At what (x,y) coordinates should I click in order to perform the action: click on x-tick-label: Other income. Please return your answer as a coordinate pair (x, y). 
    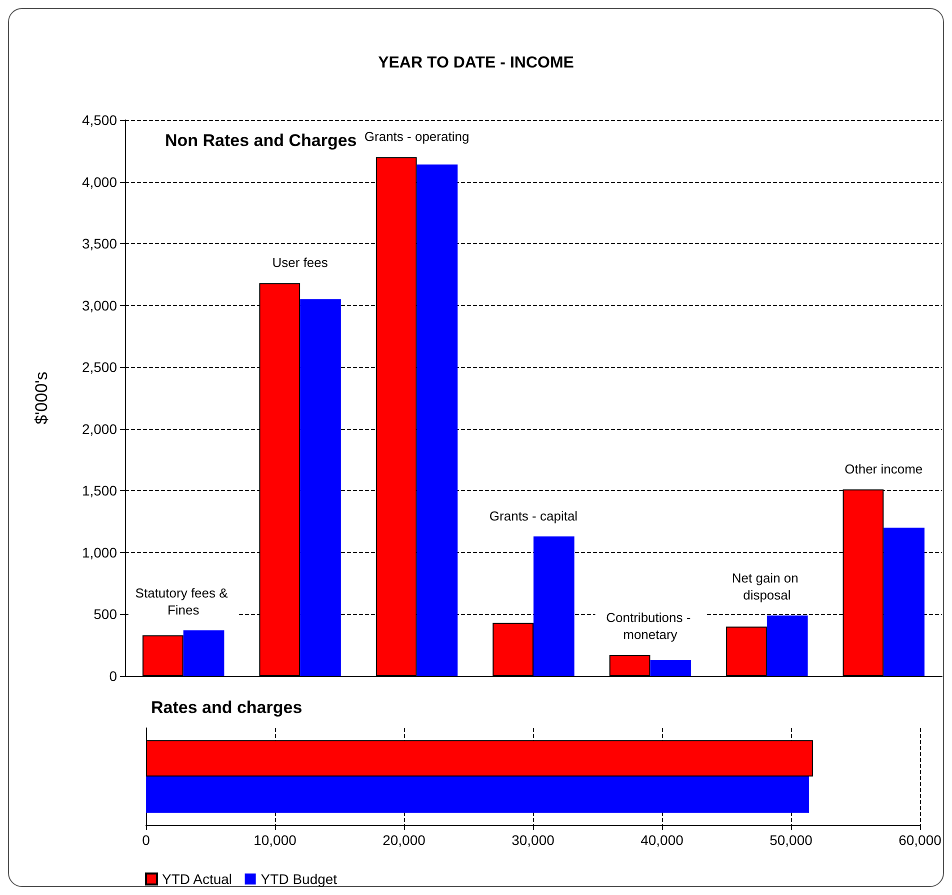
    Looking at the image, I should click on (883, 468).